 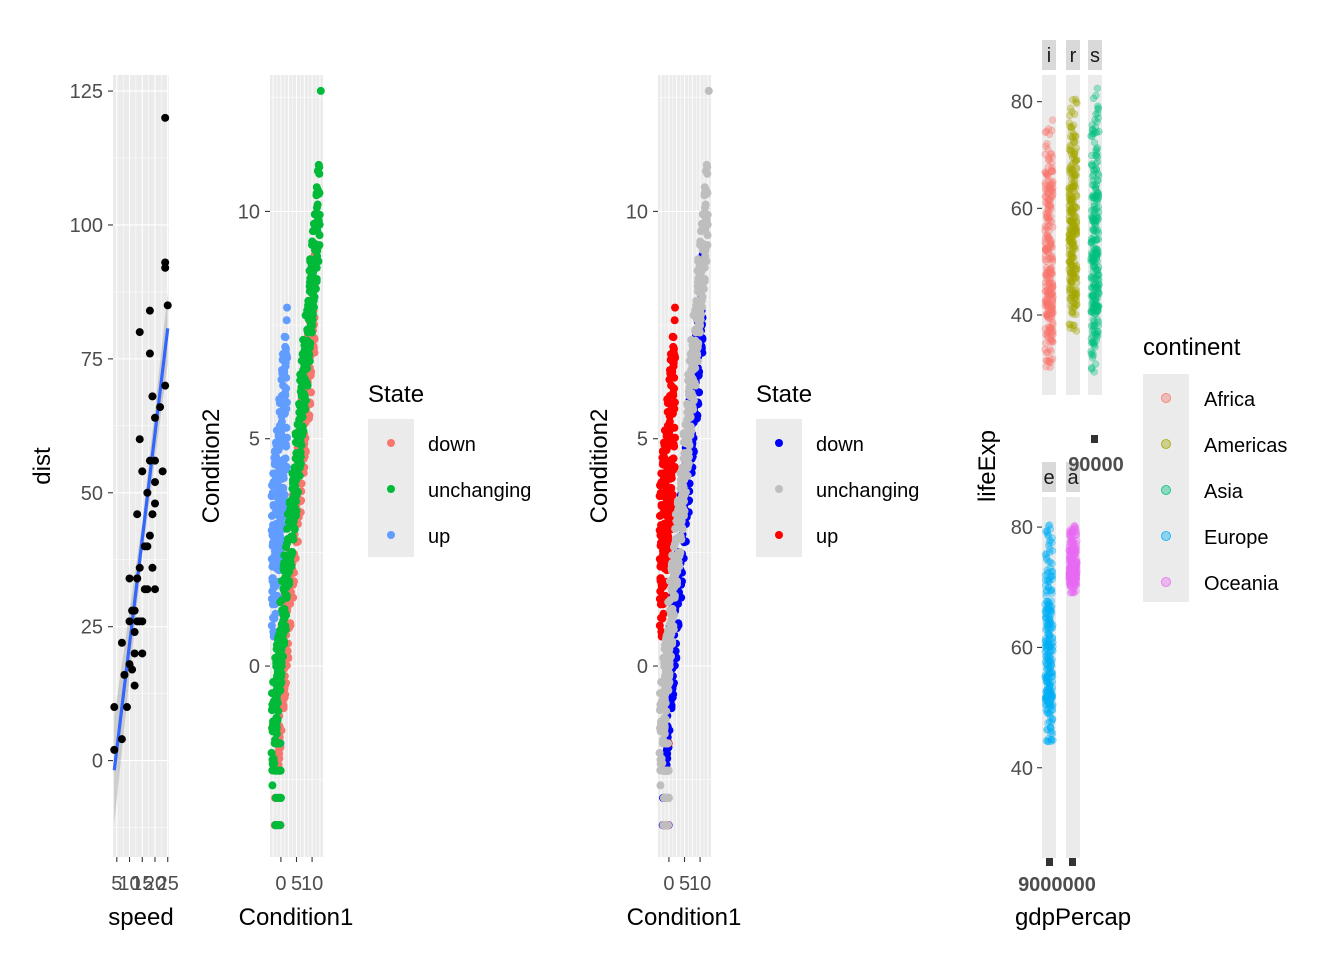 I want to click on p1-fit-line, so click(x=141, y=549).